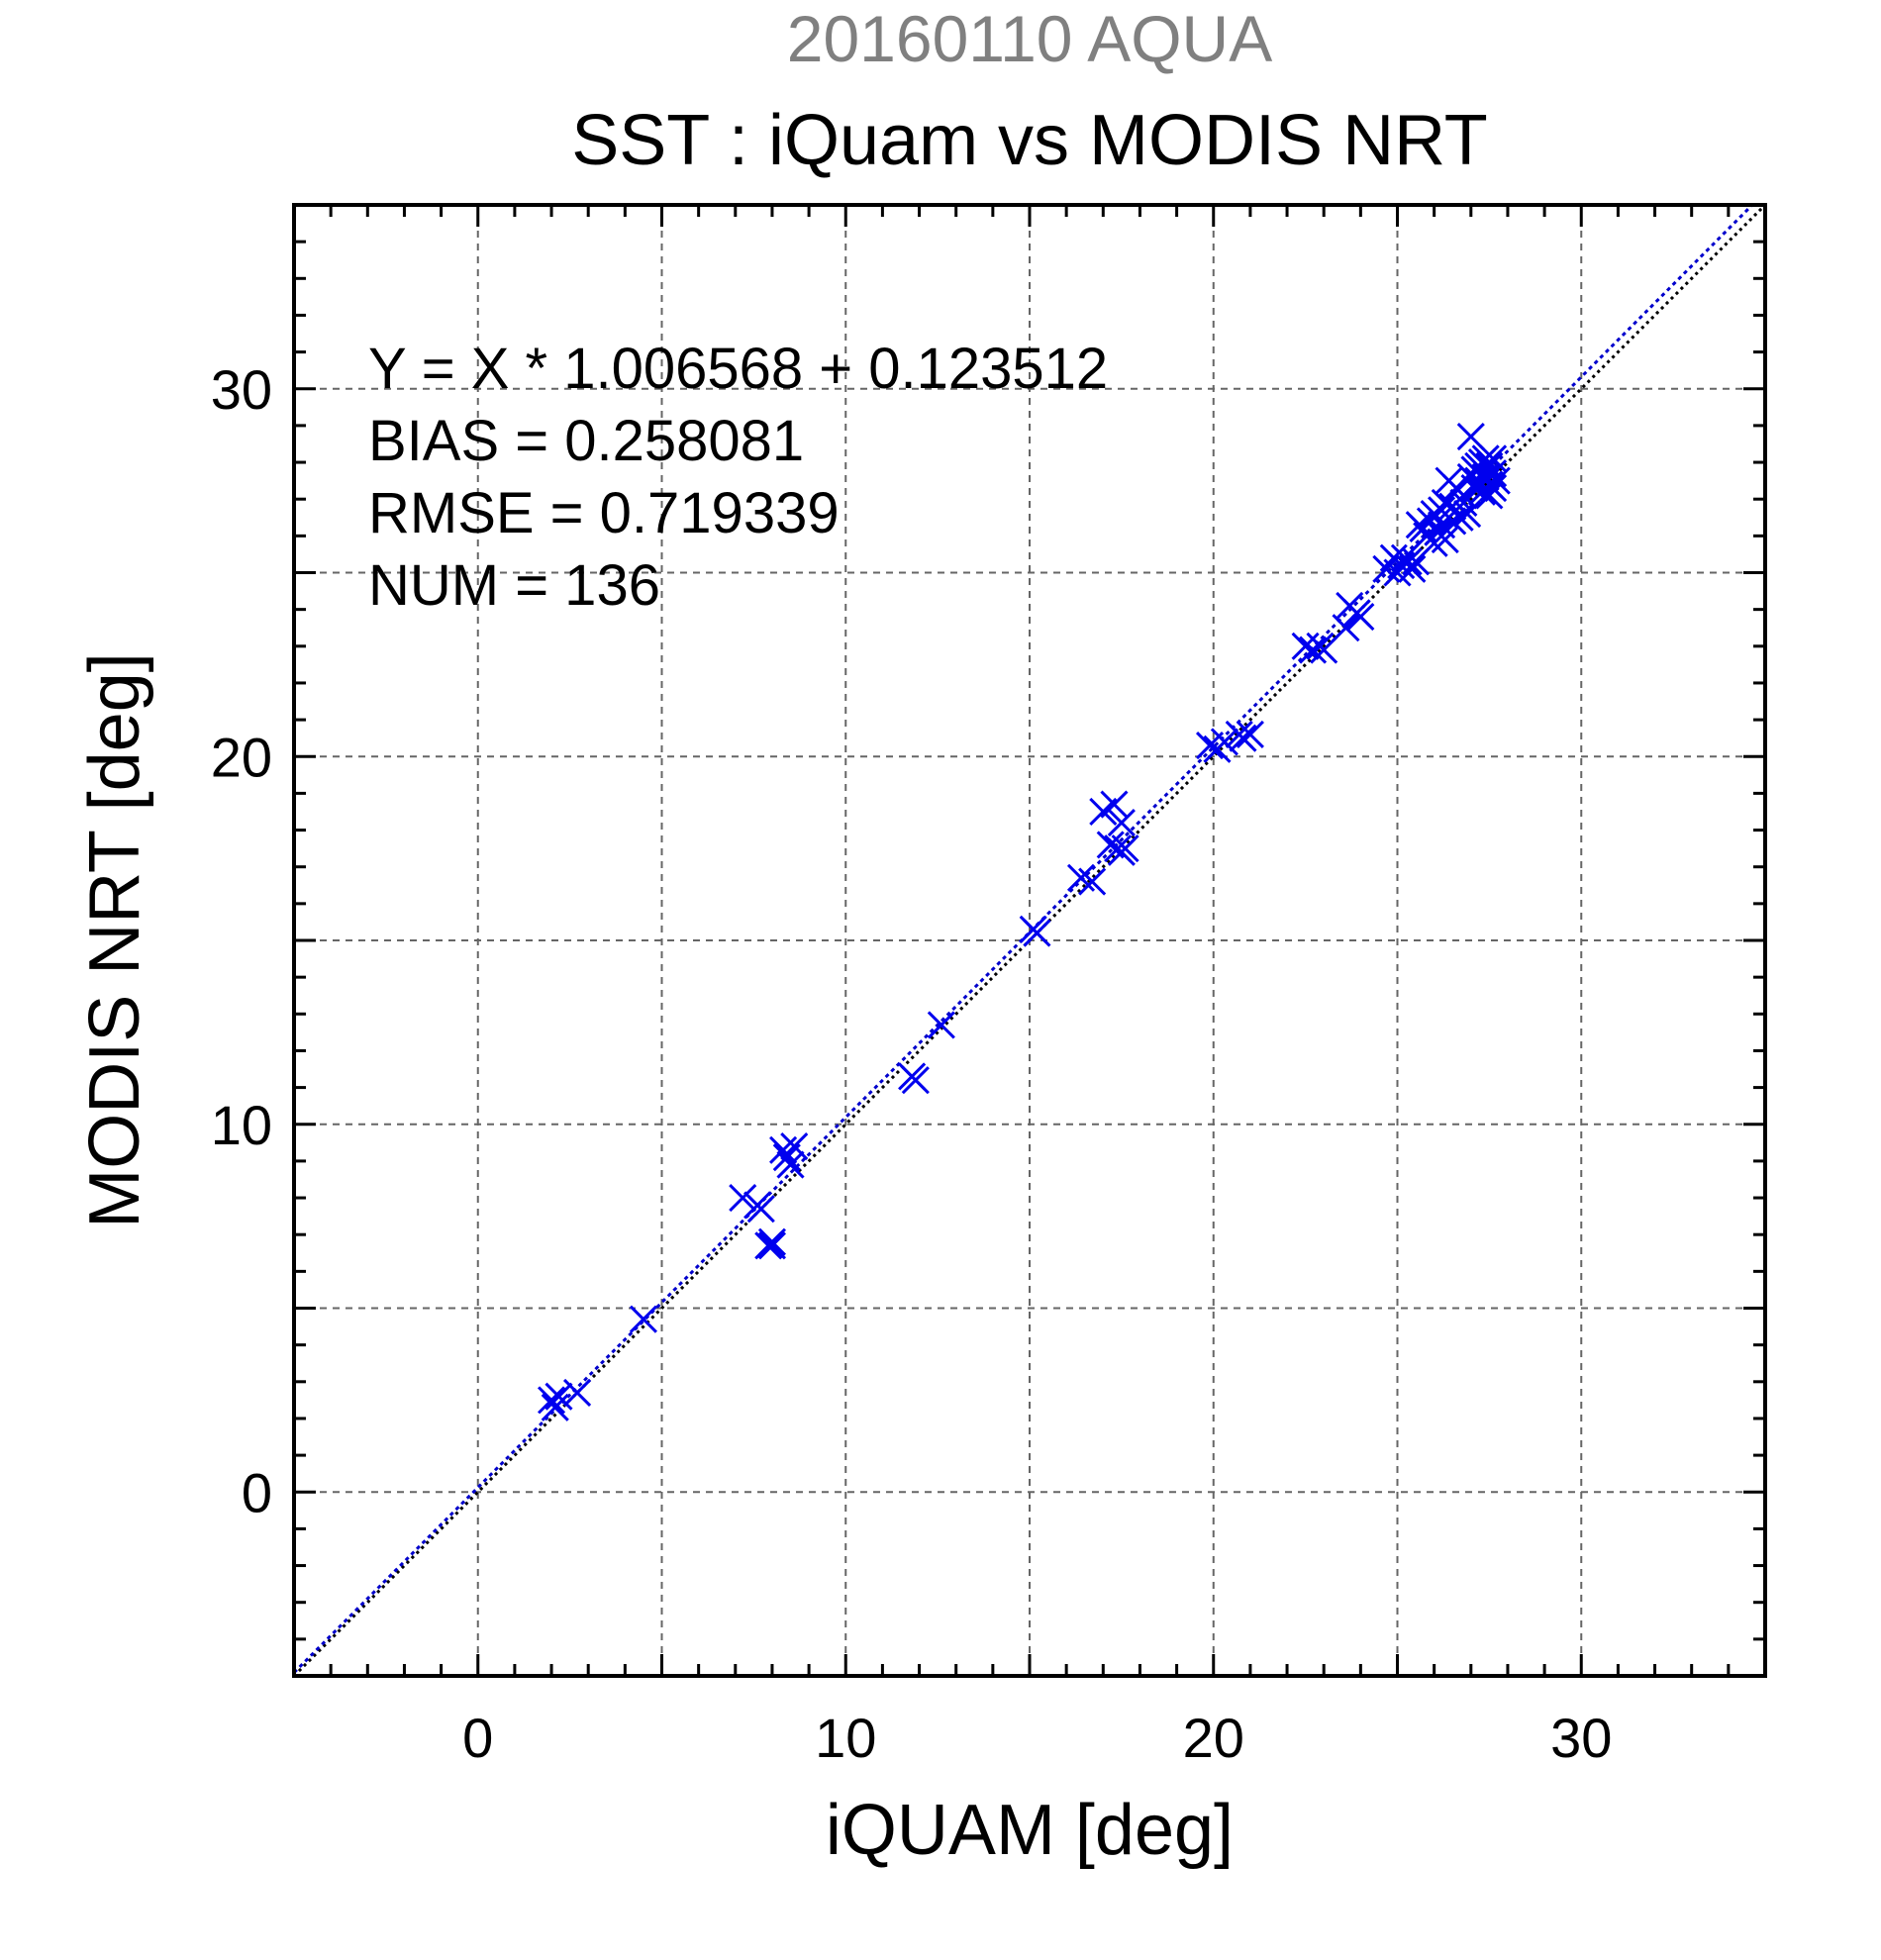  What do you see at coordinates (1213, 1738) in the screenshot?
I see `x-tick-label: 20` at bounding box center [1213, 1738].